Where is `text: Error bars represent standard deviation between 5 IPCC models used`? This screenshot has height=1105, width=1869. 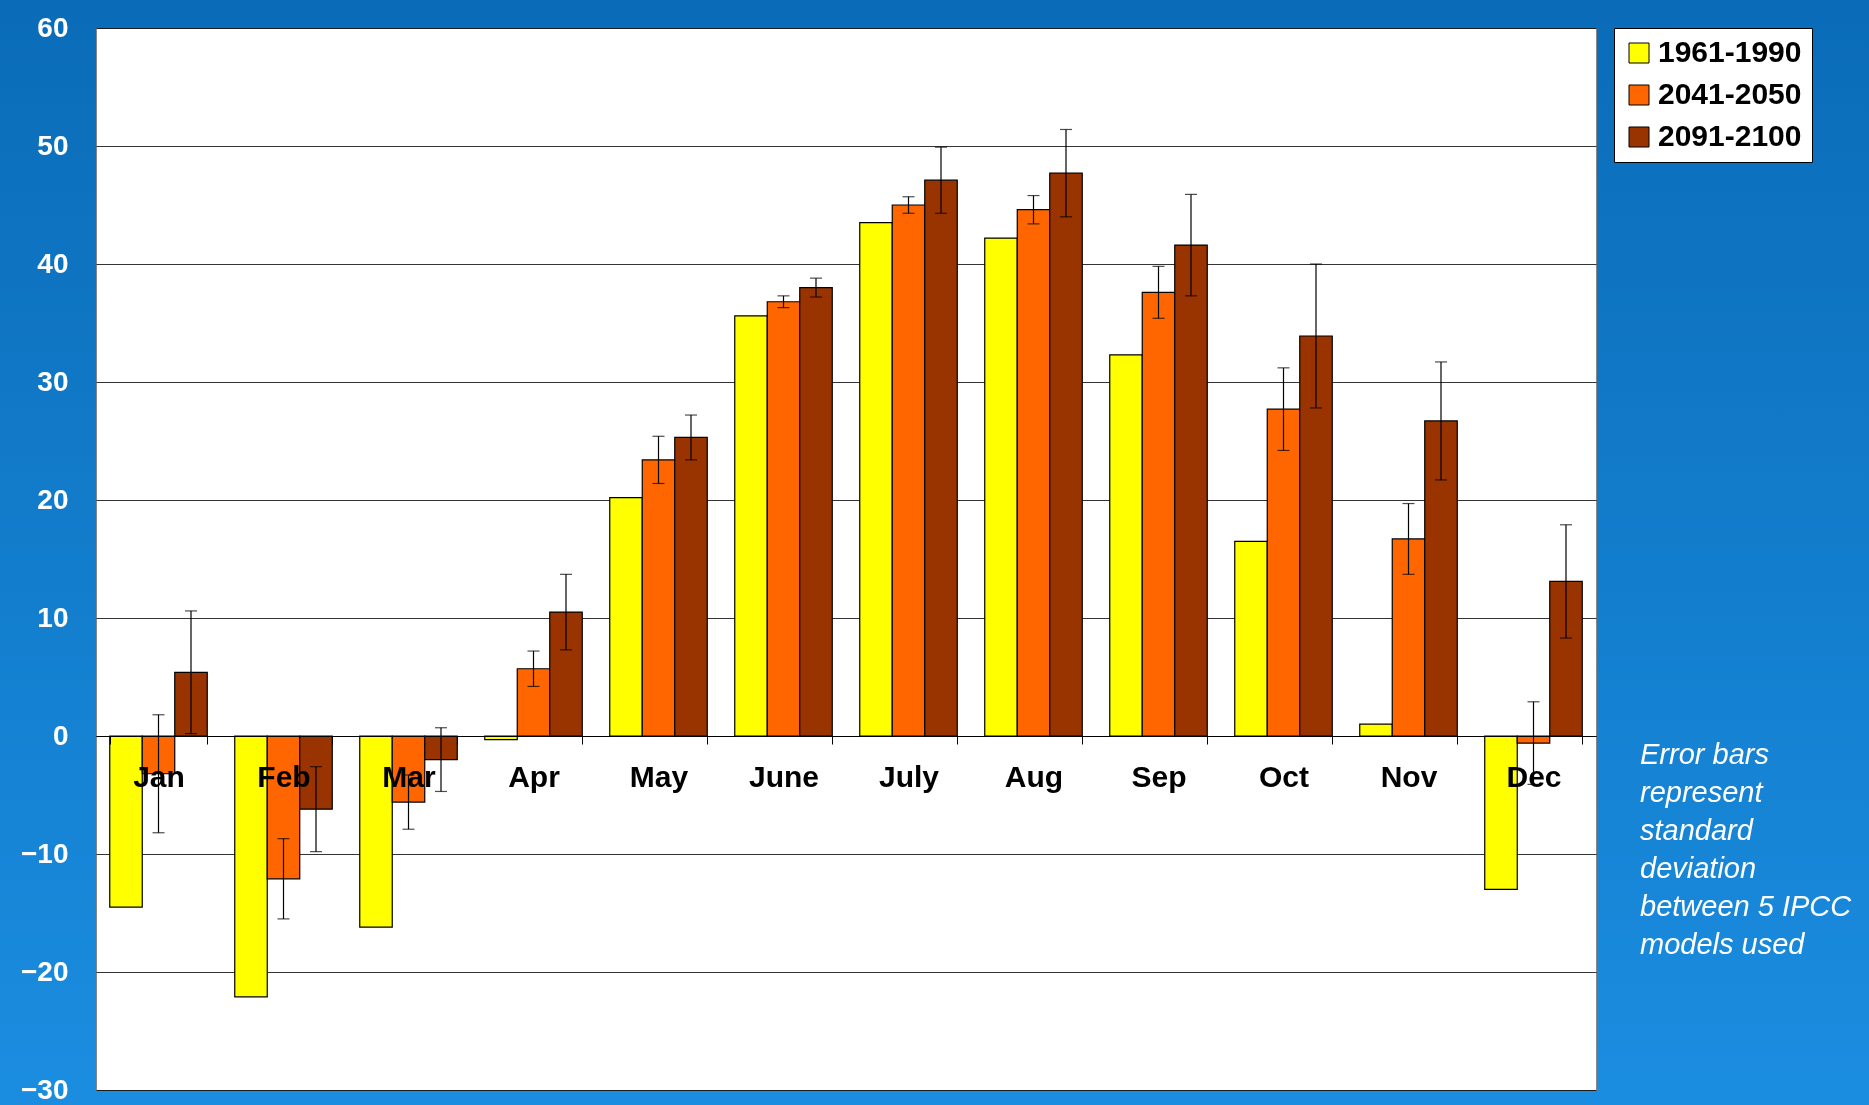 text: Error bars represent standard deviation between 5 IPCC models used is located at coordinates (1746, 849).